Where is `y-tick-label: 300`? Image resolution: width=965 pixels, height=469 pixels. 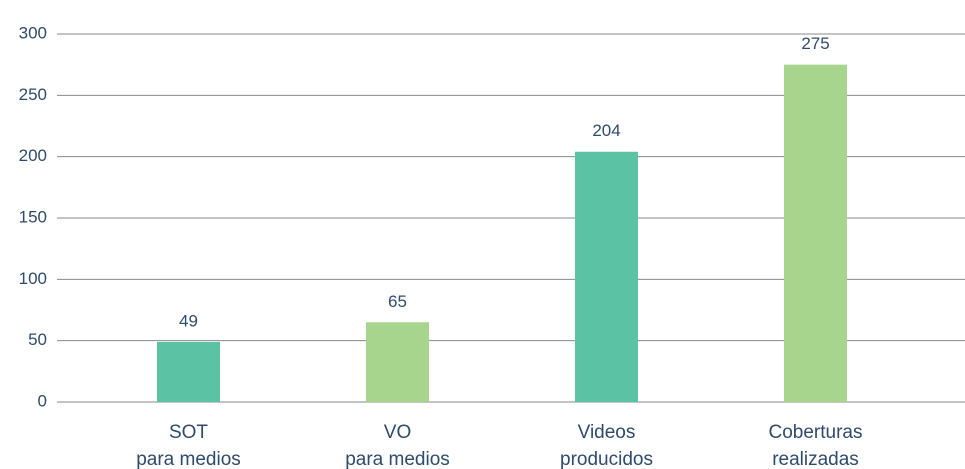 y-tick-label: 300 is located at coordinates (33, 32).